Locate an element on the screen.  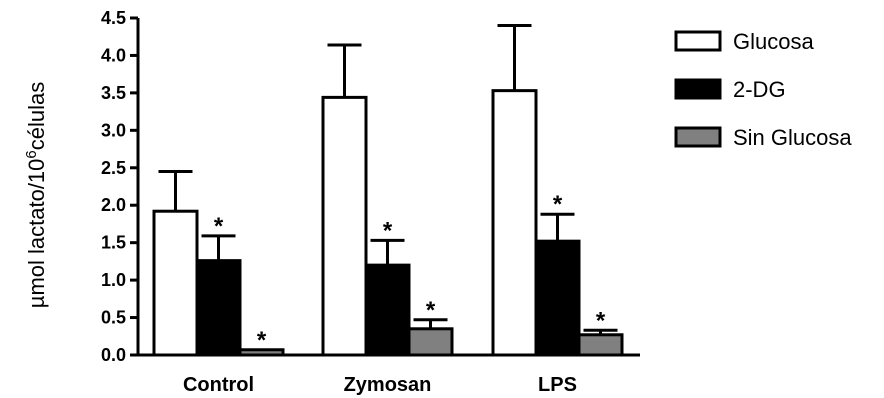
bar-zymosan-sin-glucosa is located at coordinates (430, 342).